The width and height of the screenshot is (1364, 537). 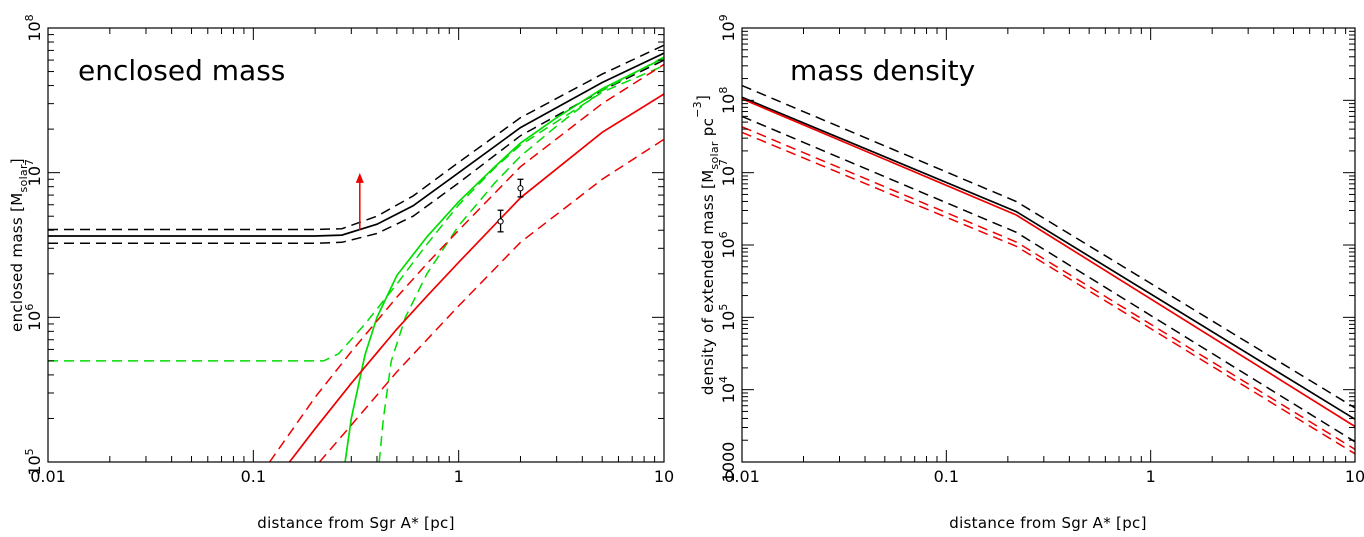 What do you see at coordinates (727, 27) in the screenshot?
I see `y-tick-label: 109` at bounding box center [727, 27].